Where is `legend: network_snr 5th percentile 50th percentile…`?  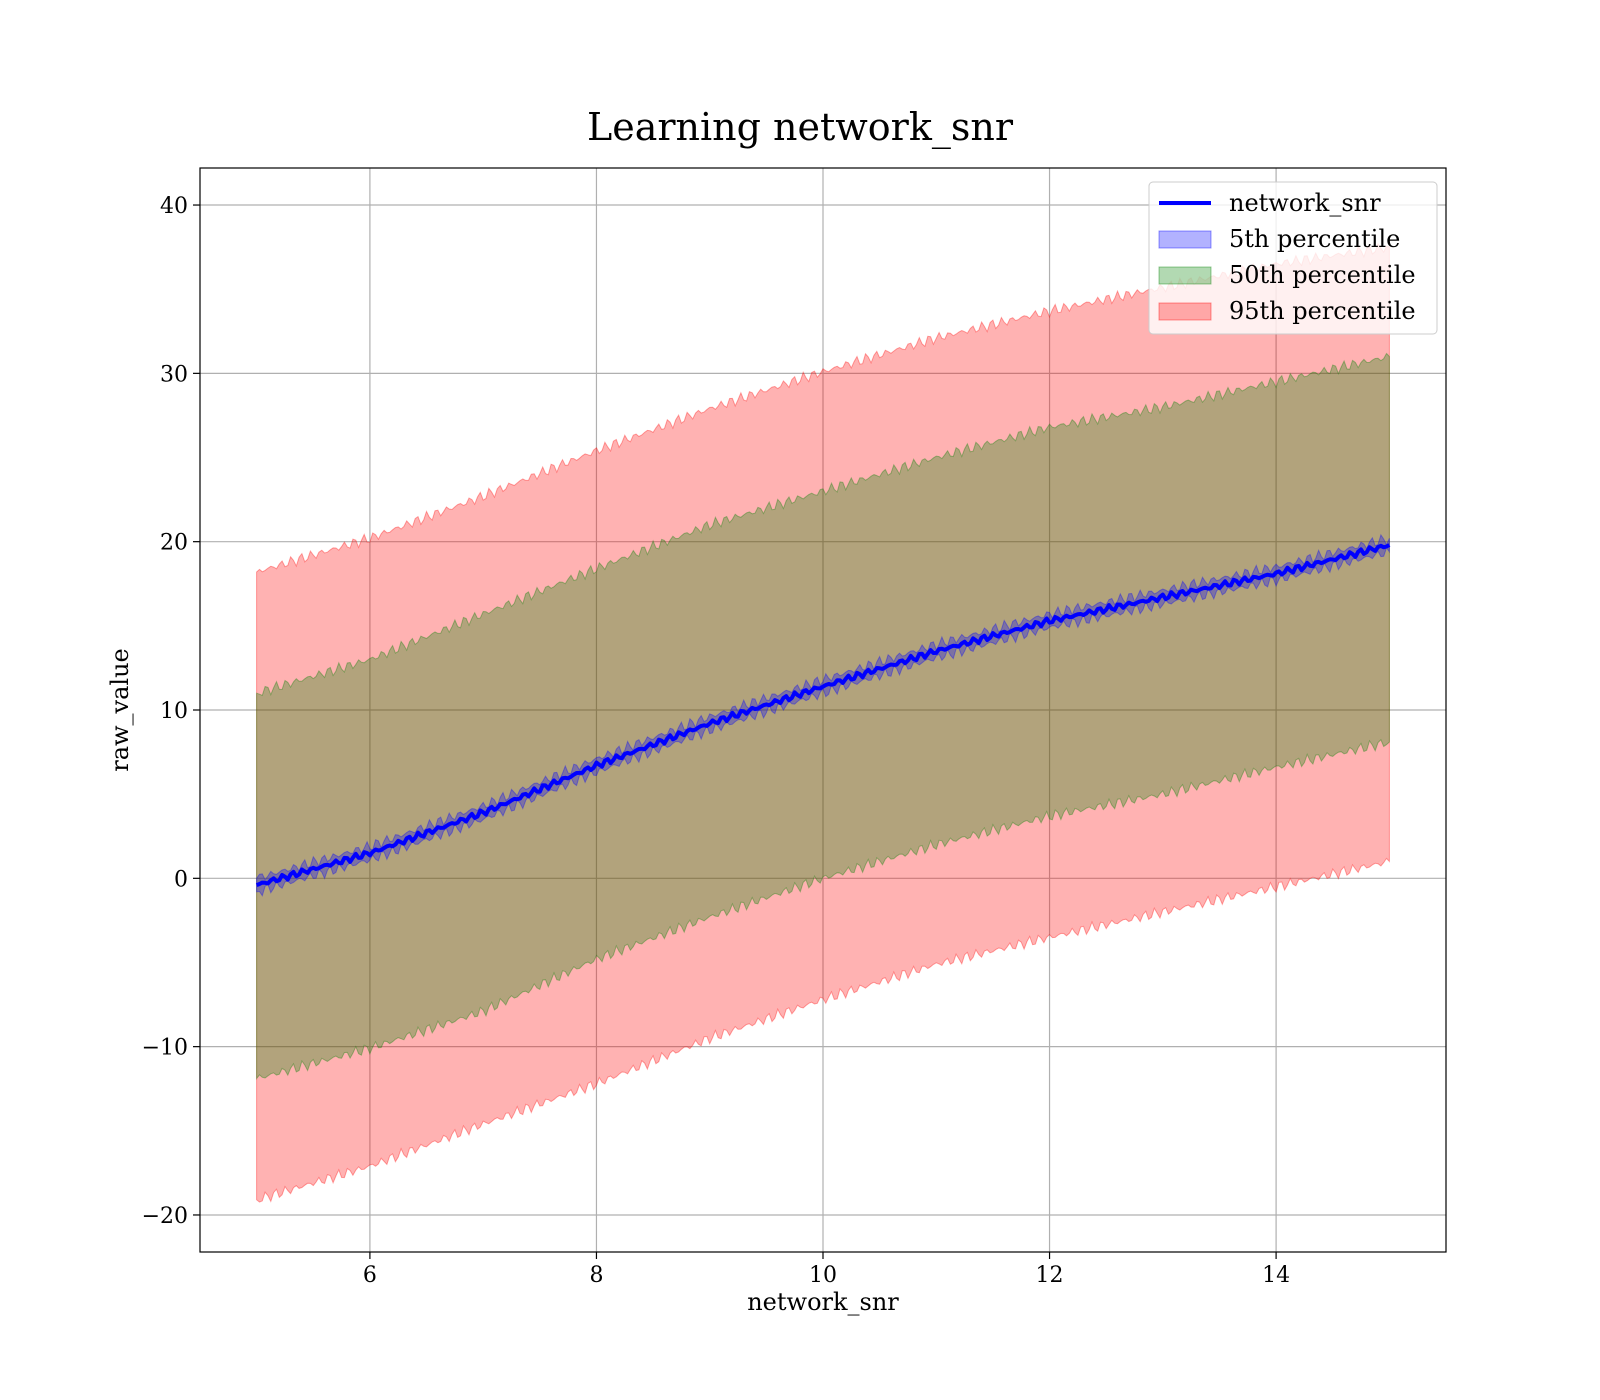
legend: network_snr 5th percentile 50th percentile… is located at coordinates (1293, 258).